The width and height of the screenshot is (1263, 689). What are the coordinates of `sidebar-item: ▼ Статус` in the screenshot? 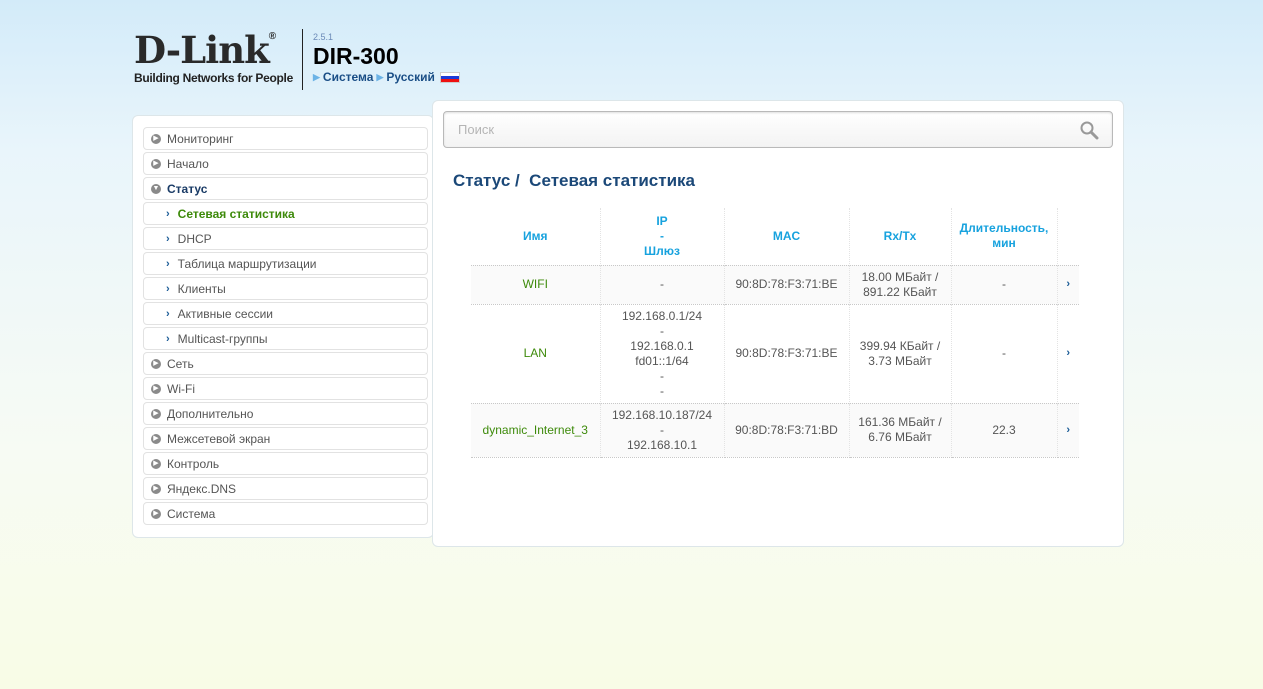 It's located at (285, 188).